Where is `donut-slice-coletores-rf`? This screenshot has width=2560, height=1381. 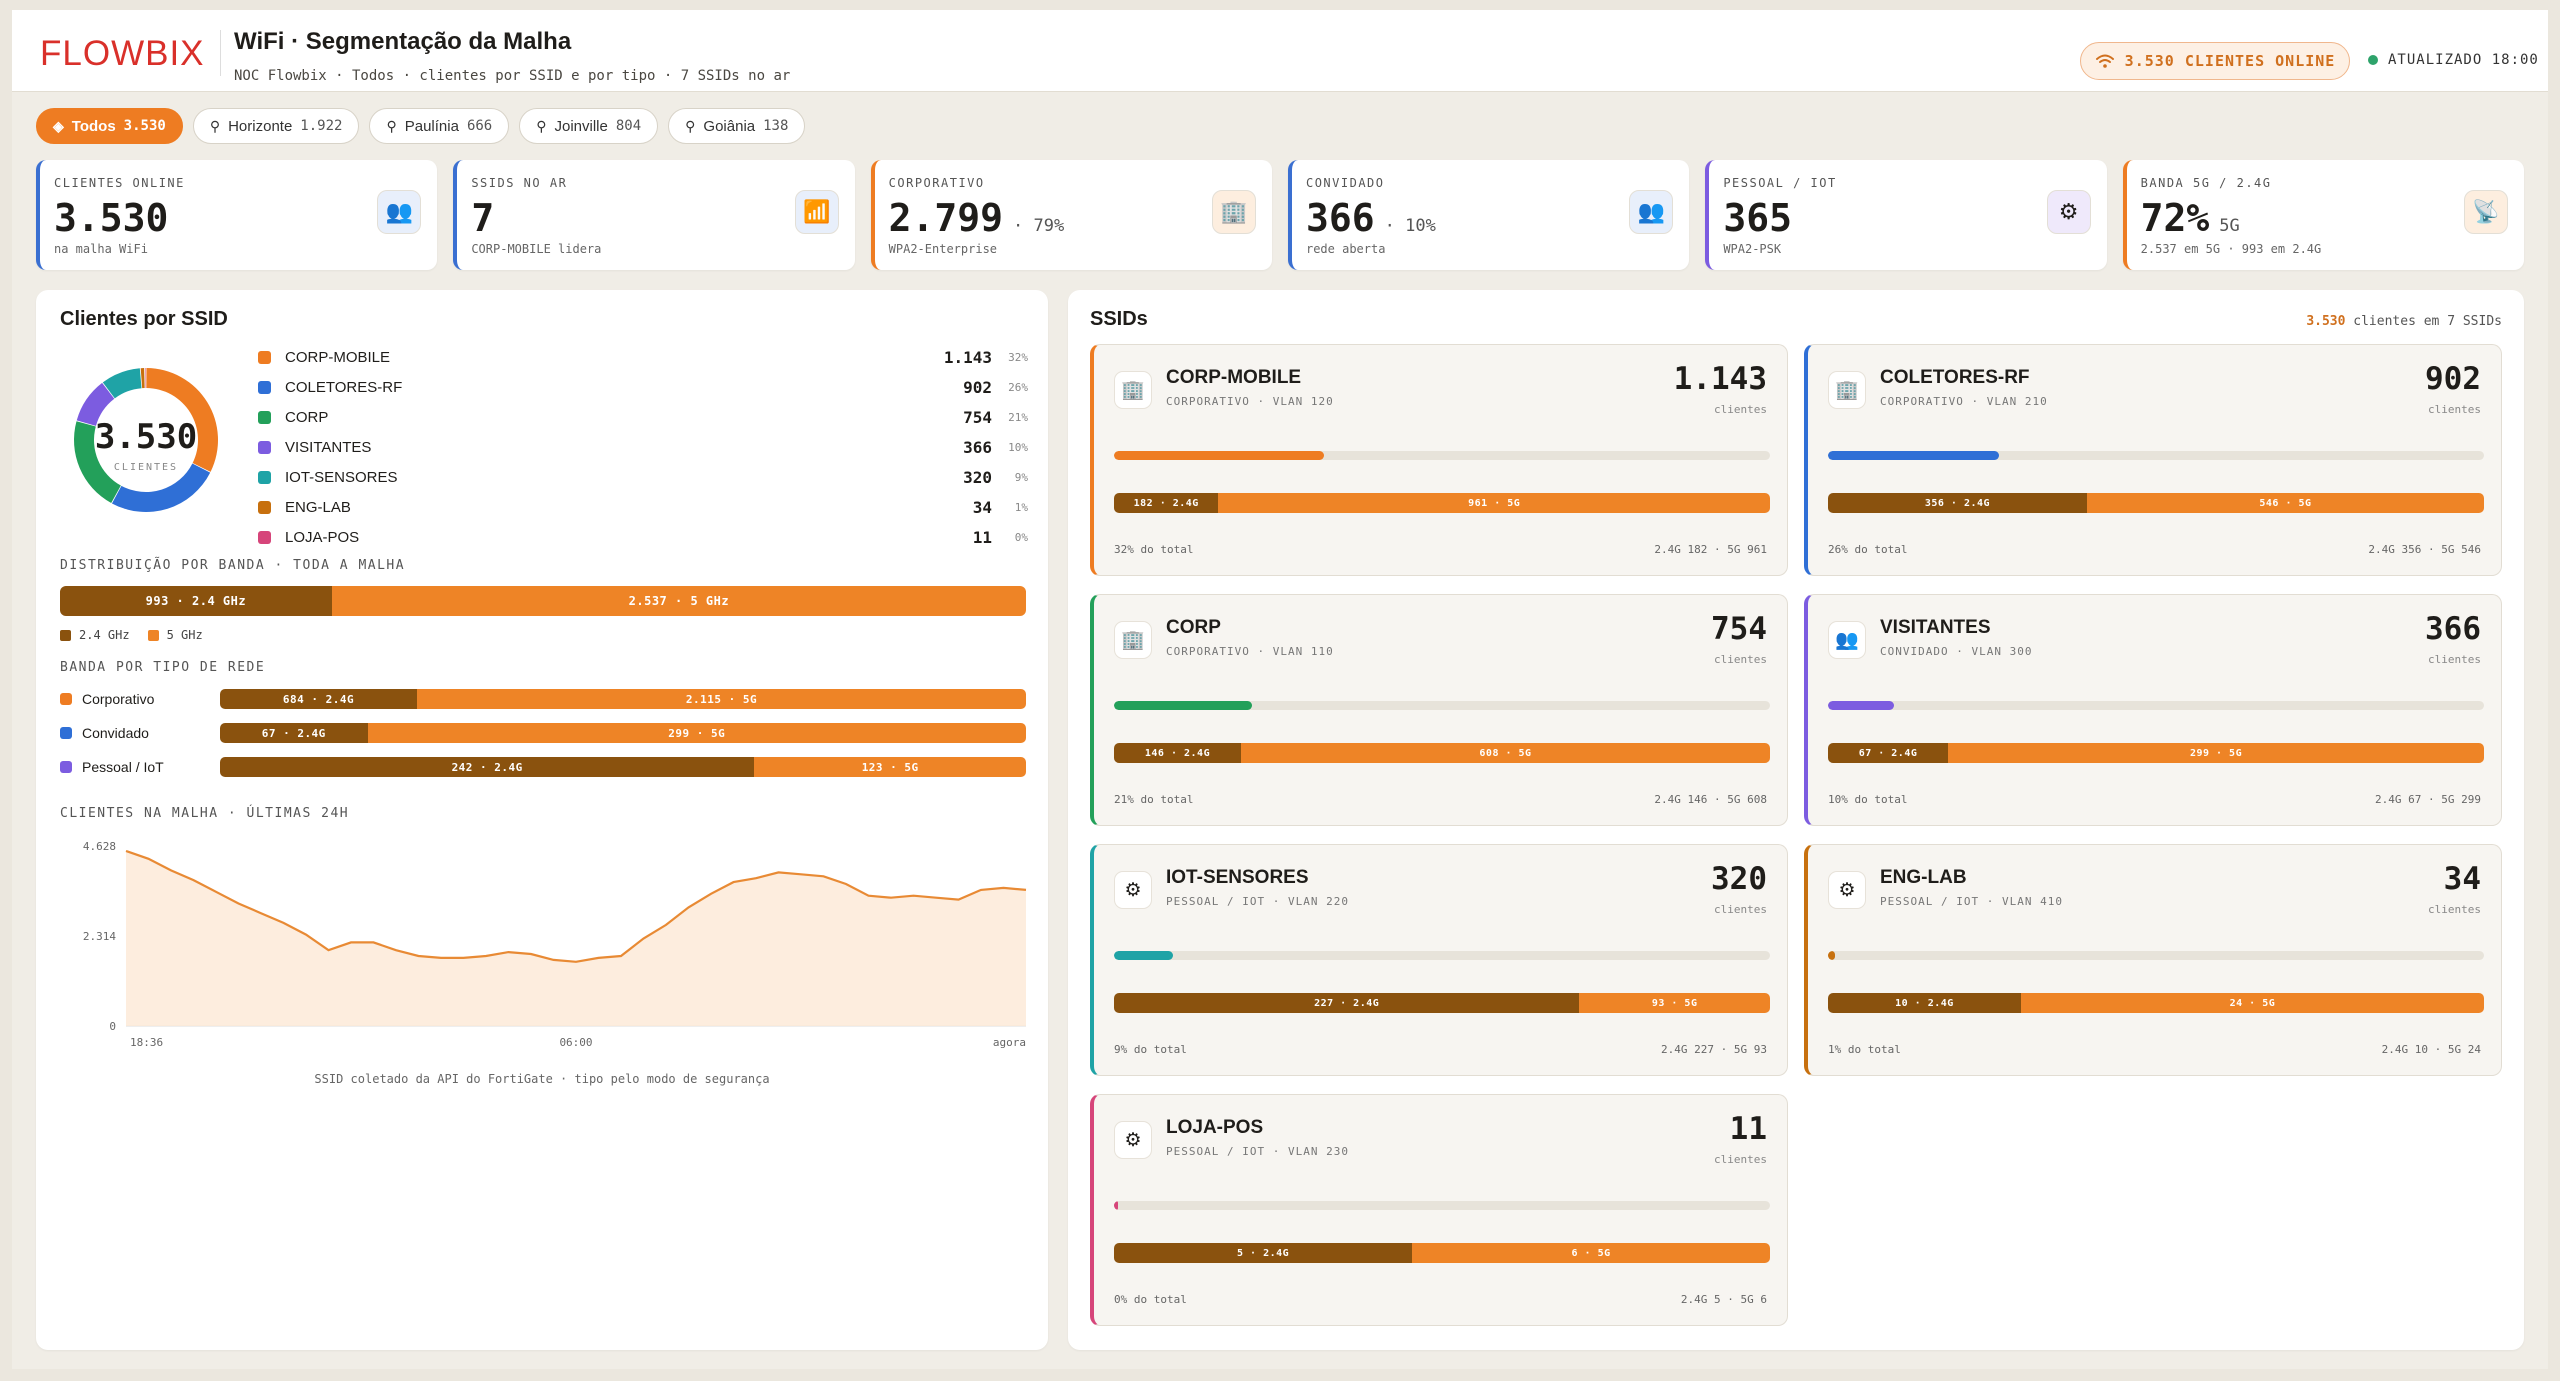 donut-slice-coletores-rf is located at coordinates (161, 487).